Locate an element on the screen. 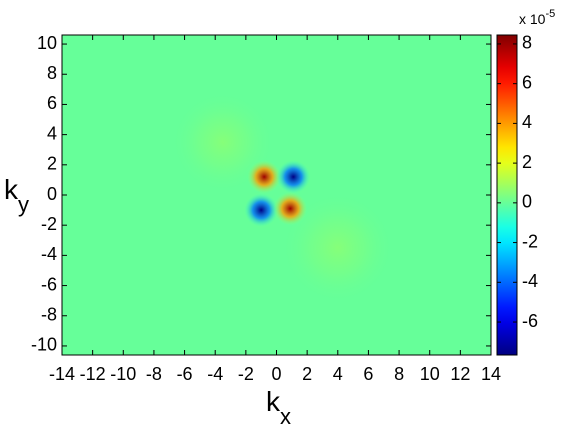 The image size is (578, 435). colorbar-tick-label: 8 is located at coordinates (527, 43).